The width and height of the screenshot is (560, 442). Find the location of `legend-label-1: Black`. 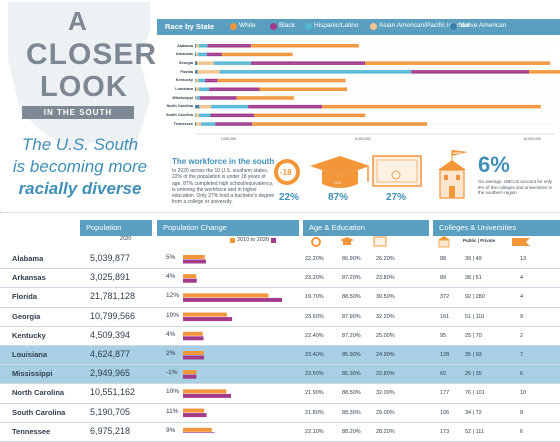

legend-label-1: Black is located at coordinates (287, 25).